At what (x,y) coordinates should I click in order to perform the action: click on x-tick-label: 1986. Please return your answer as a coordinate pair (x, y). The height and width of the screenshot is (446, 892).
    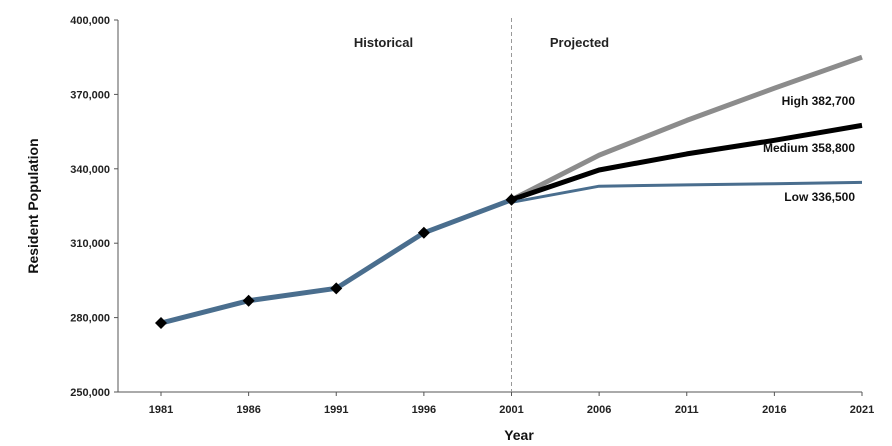
    Looking at the image, I should click on (248, 410).